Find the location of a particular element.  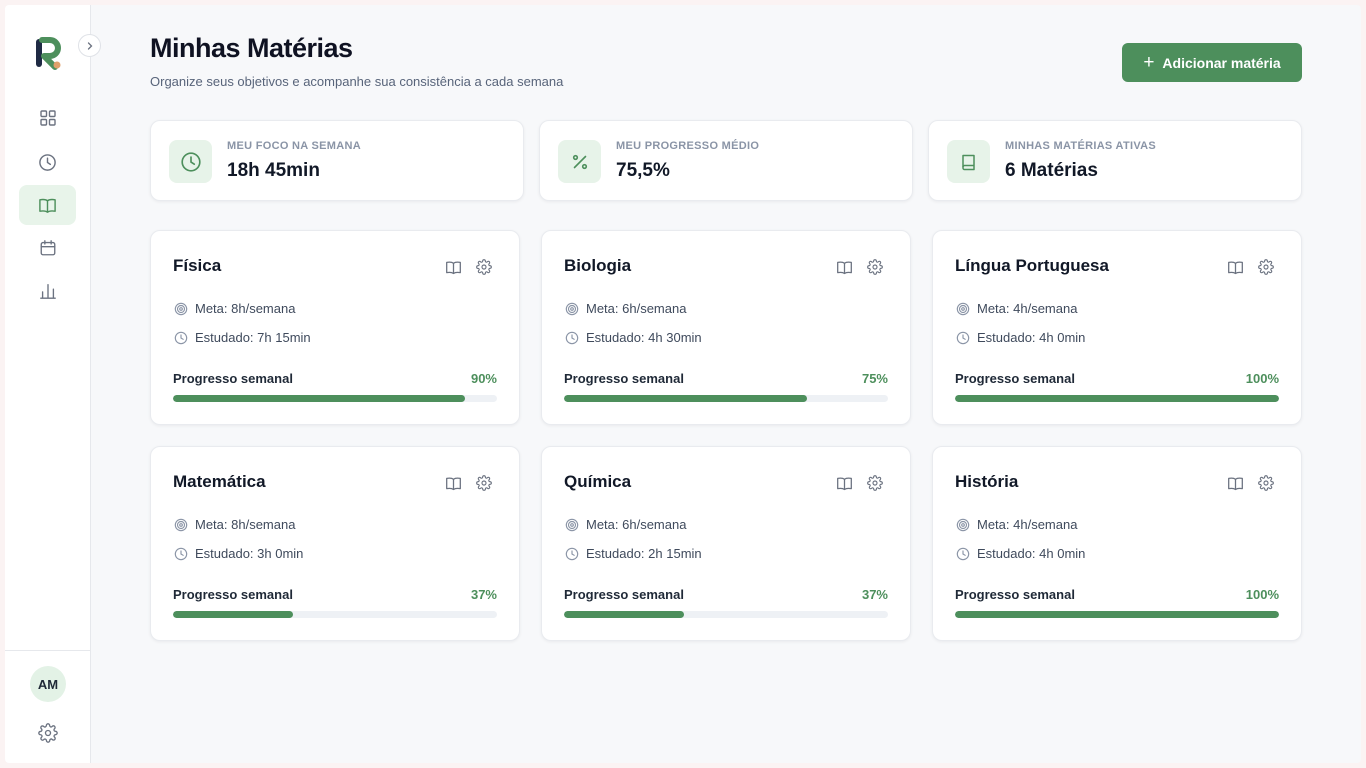

sidebar-item-history is located at coordinates (47, 162).